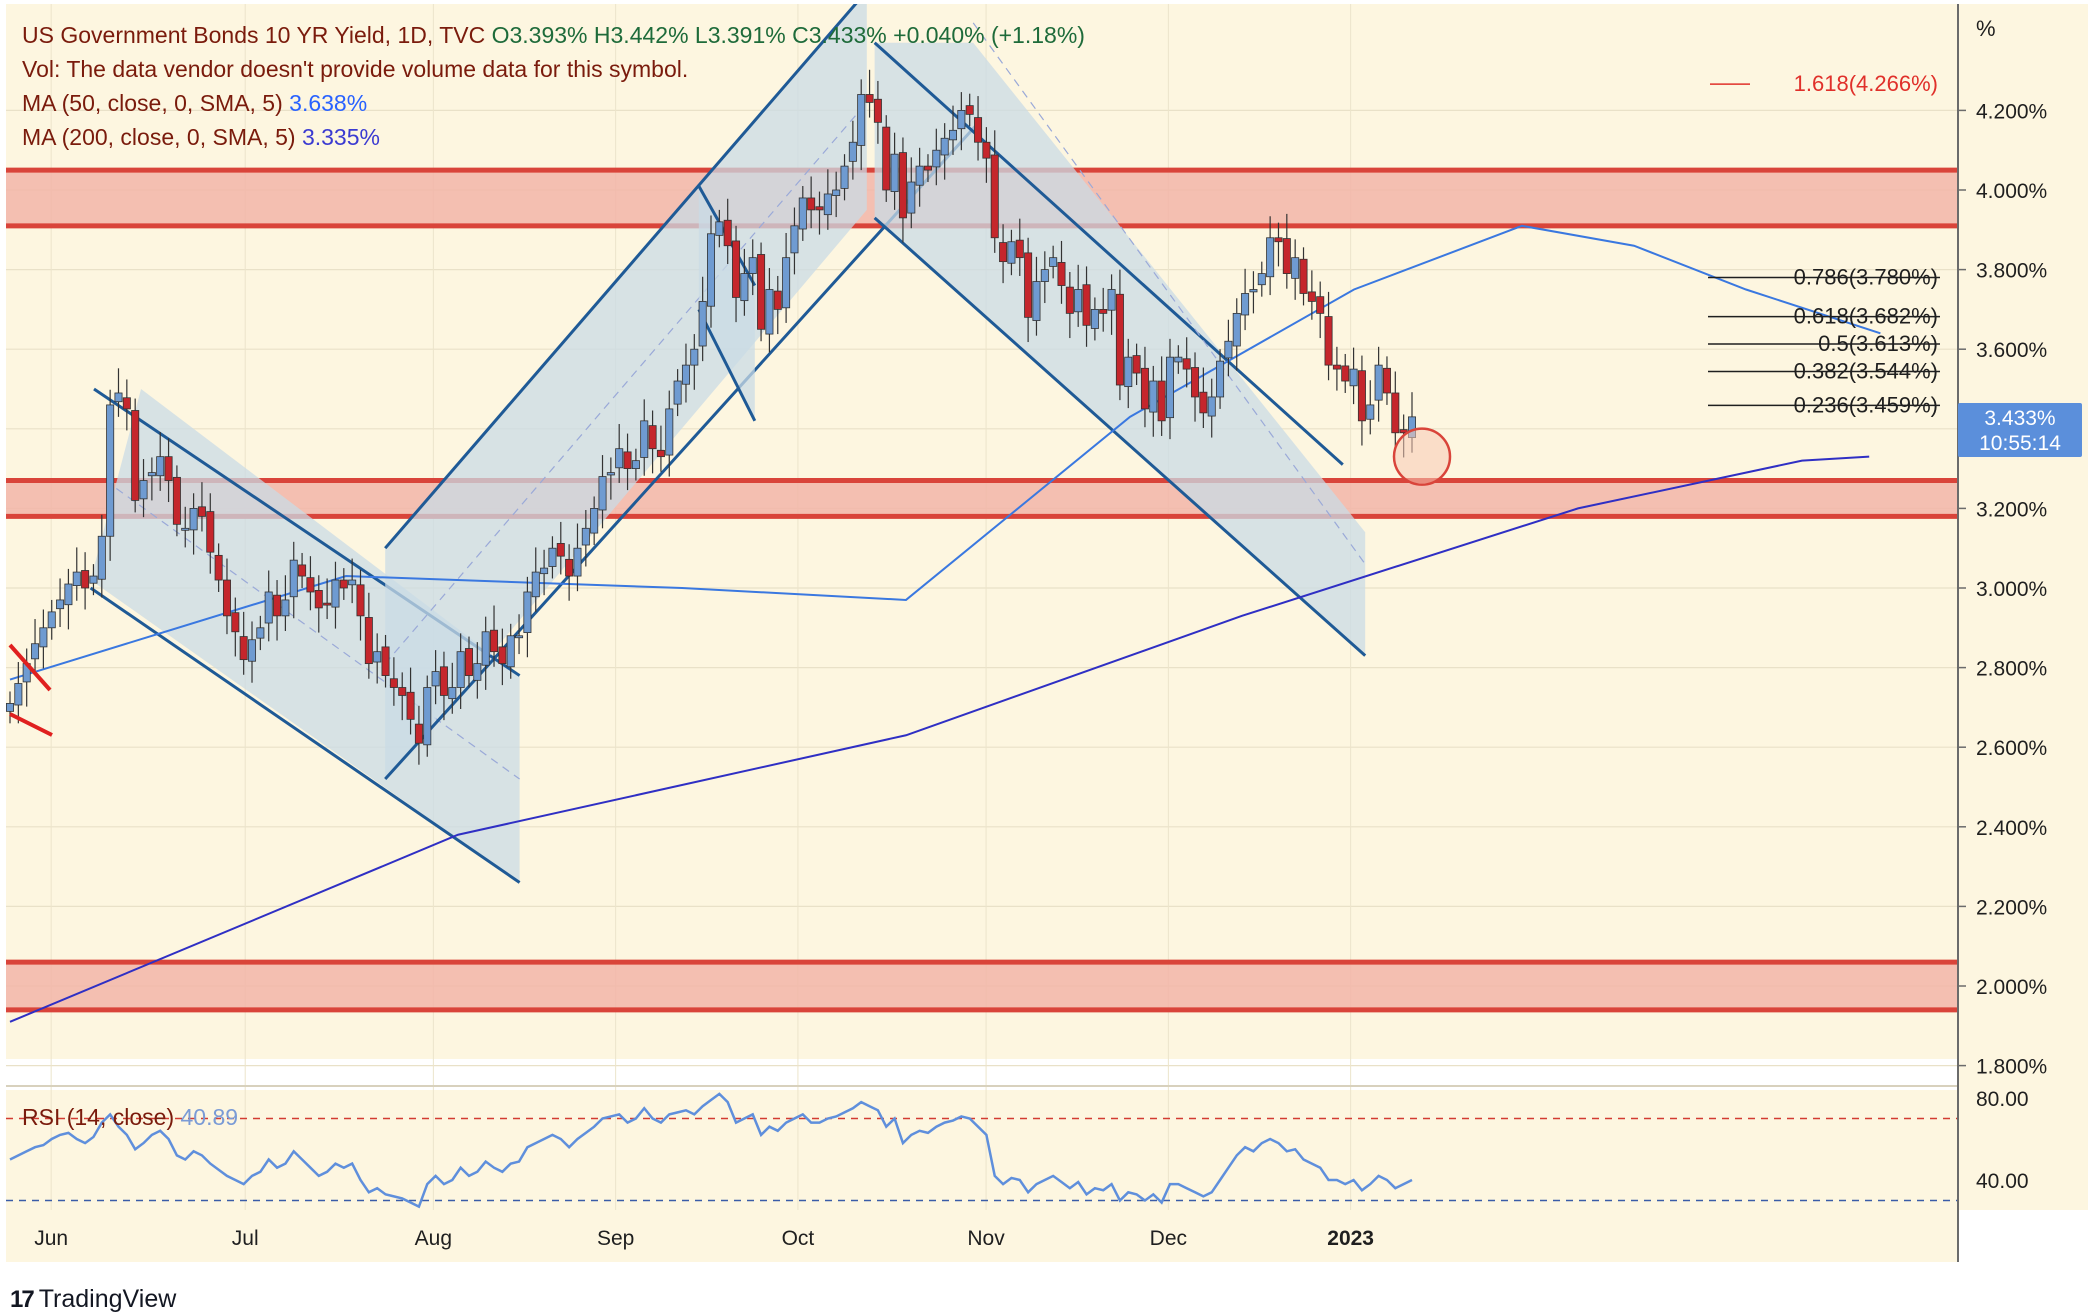 The width and height of the screenshot is (2092, 1314). I want to click on ma200-label: MA (200, close, 0, SMA, 5), so click(159, 137).